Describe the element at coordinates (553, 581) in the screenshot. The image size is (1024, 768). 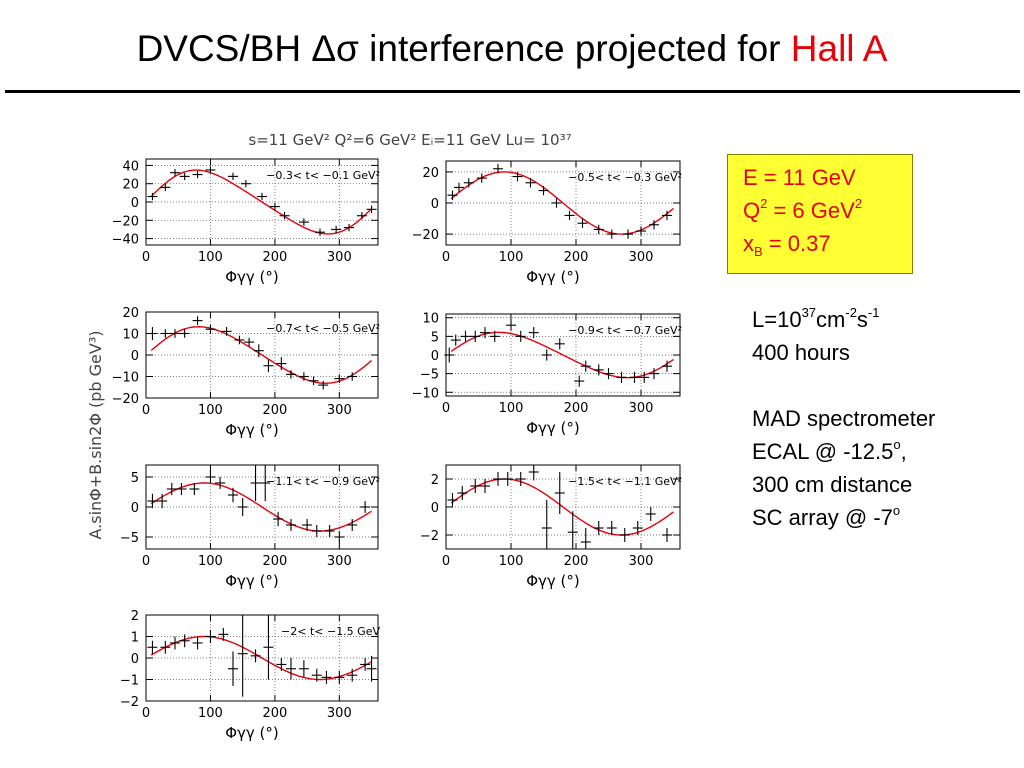
I see `x-axis-label: Φγγ (°)` at that location.